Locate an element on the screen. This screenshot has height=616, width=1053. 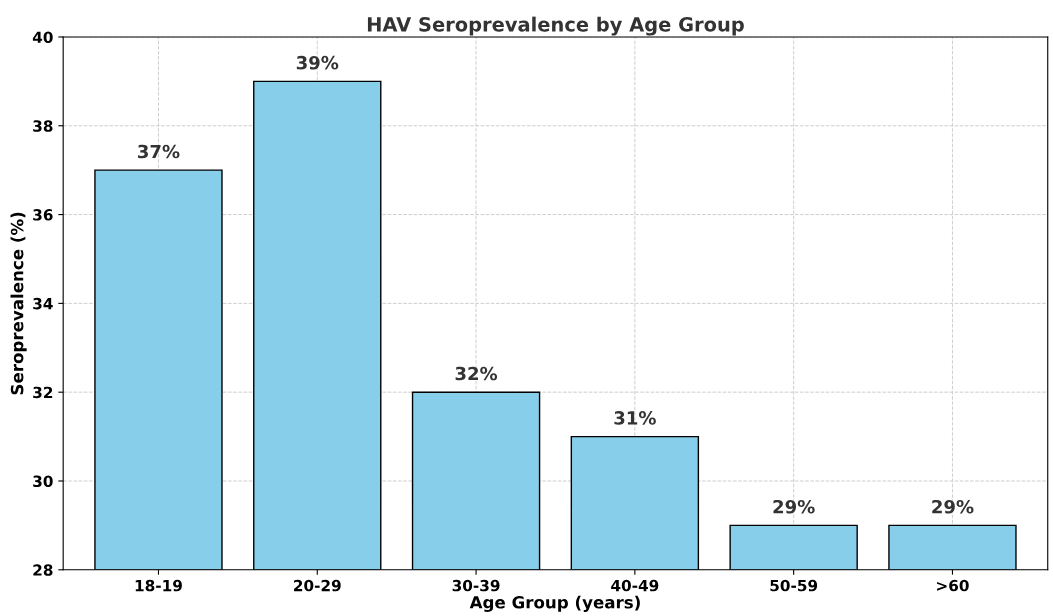
data-label: 39% is located at coordinates (317, 62).